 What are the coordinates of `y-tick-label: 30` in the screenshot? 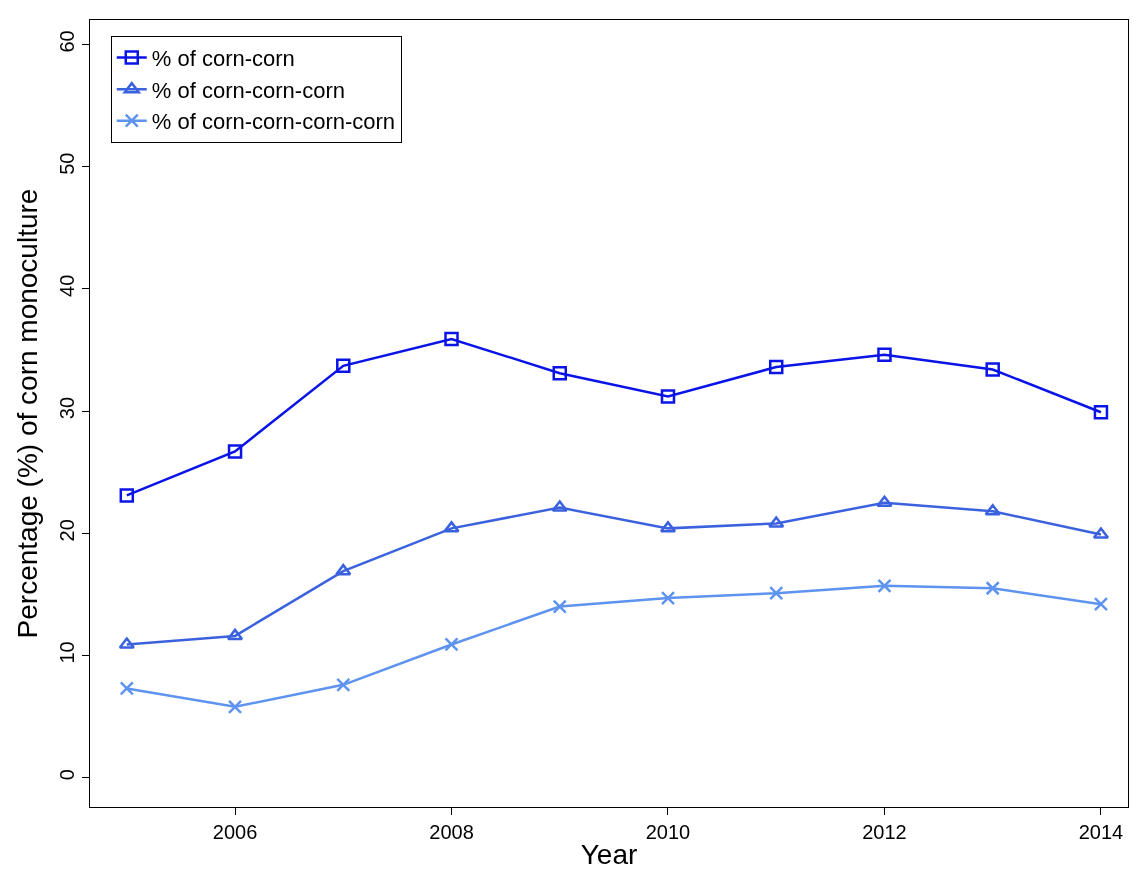 It's located at (67, 408).